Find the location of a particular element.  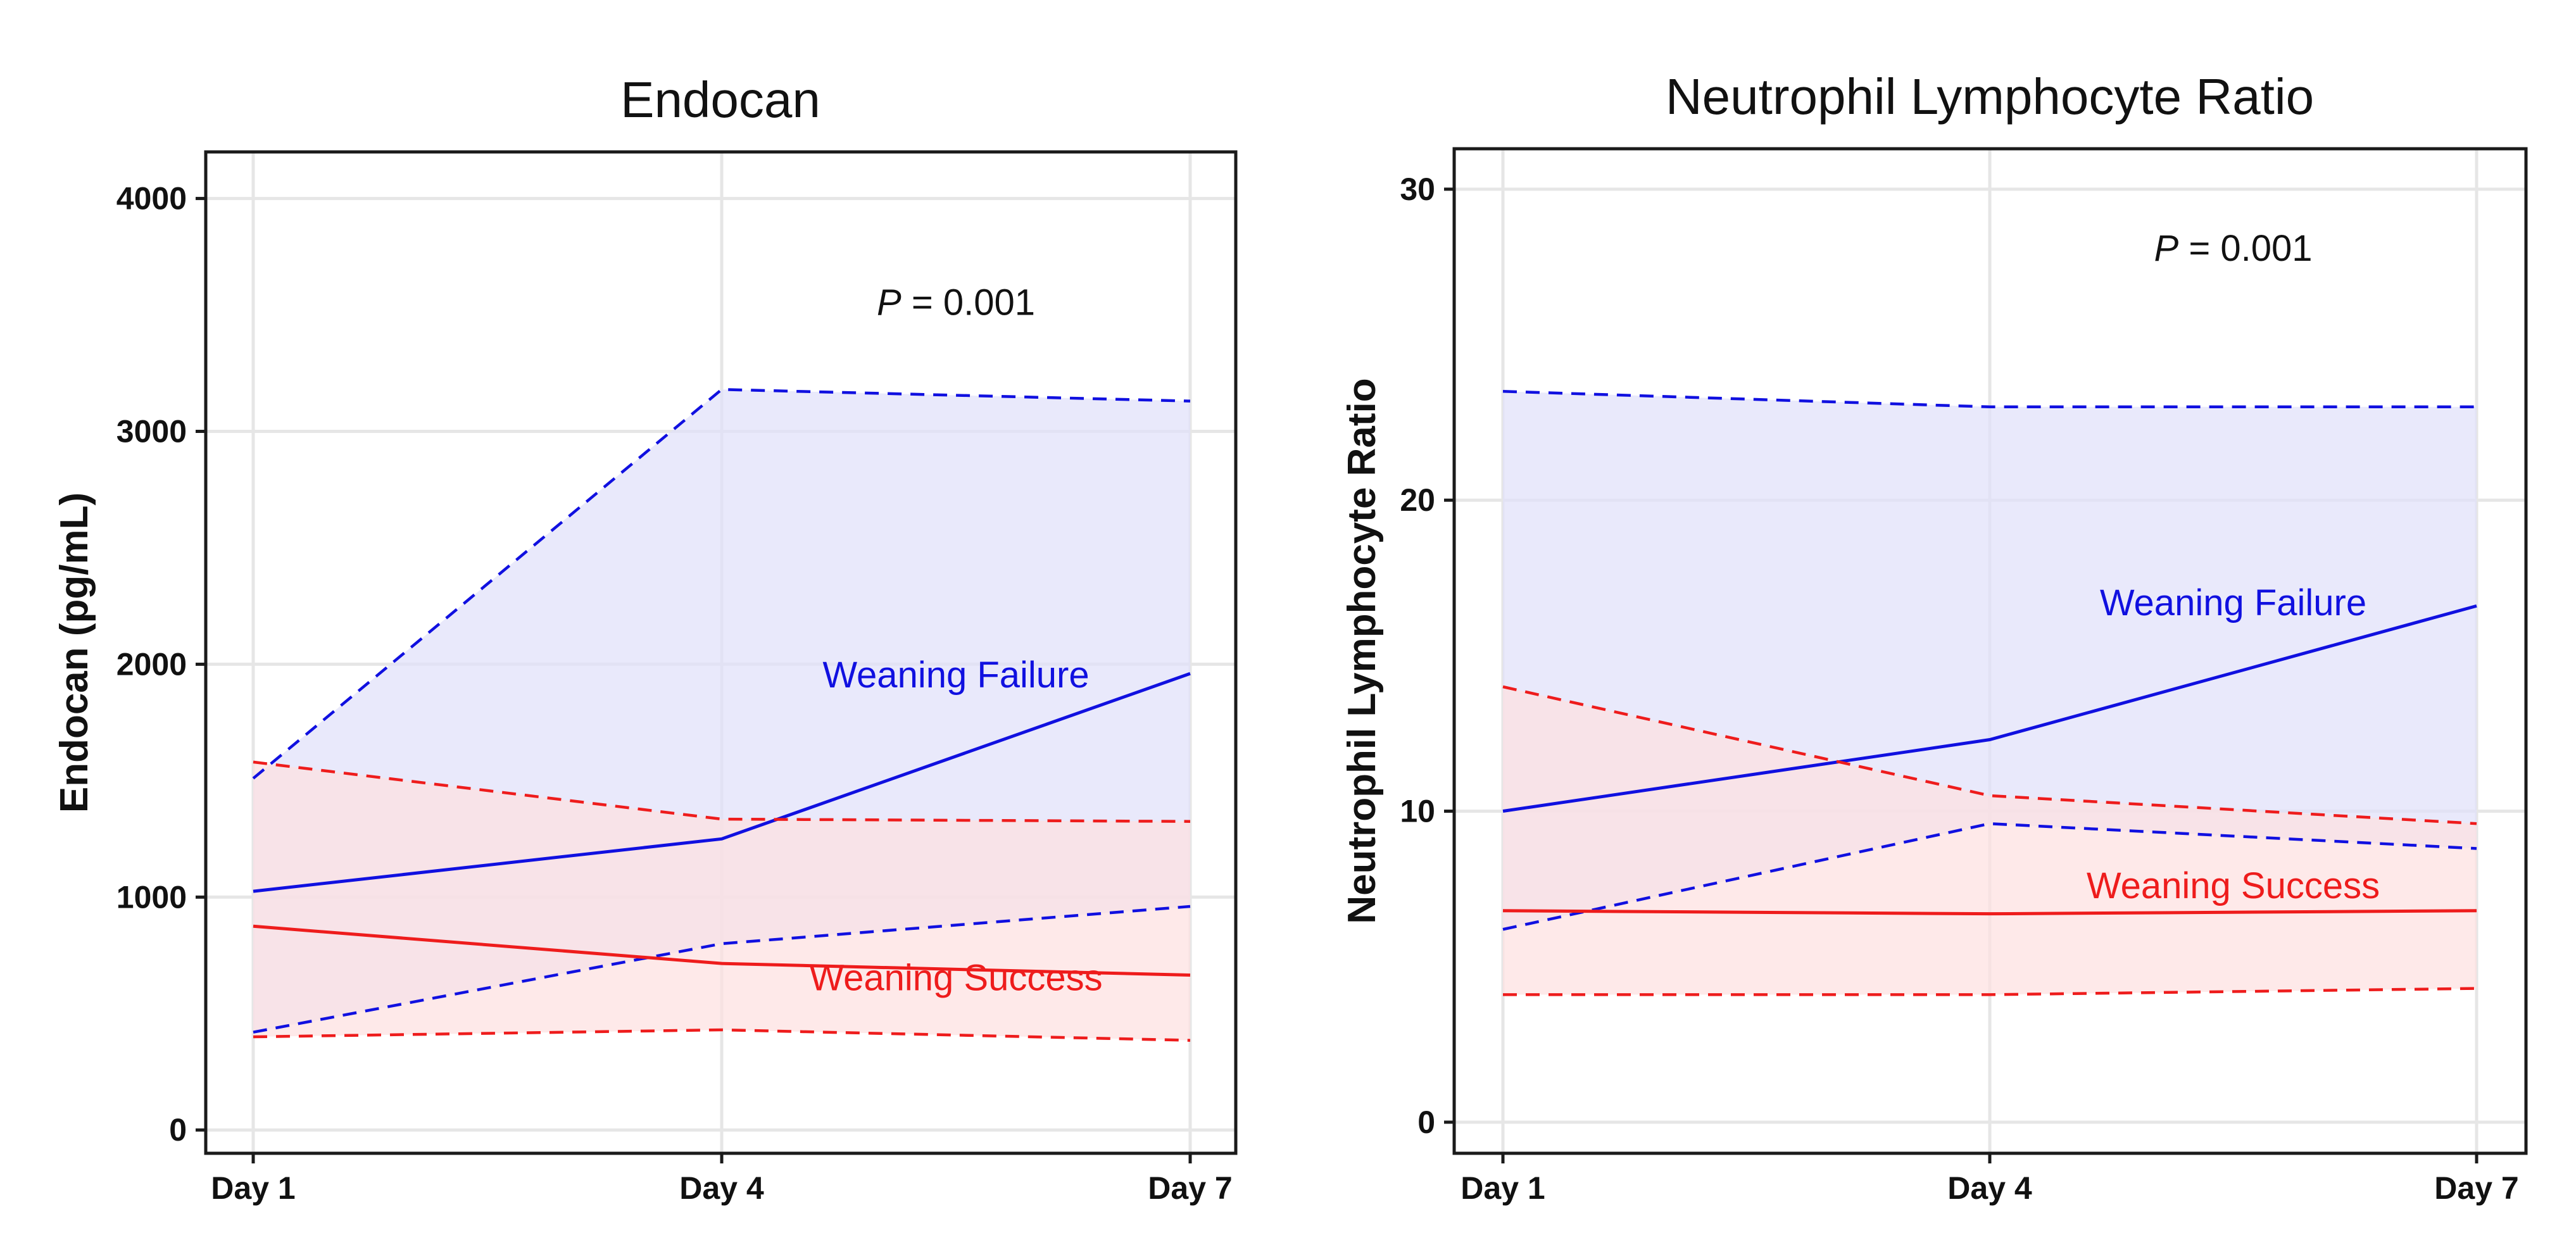

chart-title: Neutrophil Lymphocyte Ratio is located at coordinates (1990, 97).